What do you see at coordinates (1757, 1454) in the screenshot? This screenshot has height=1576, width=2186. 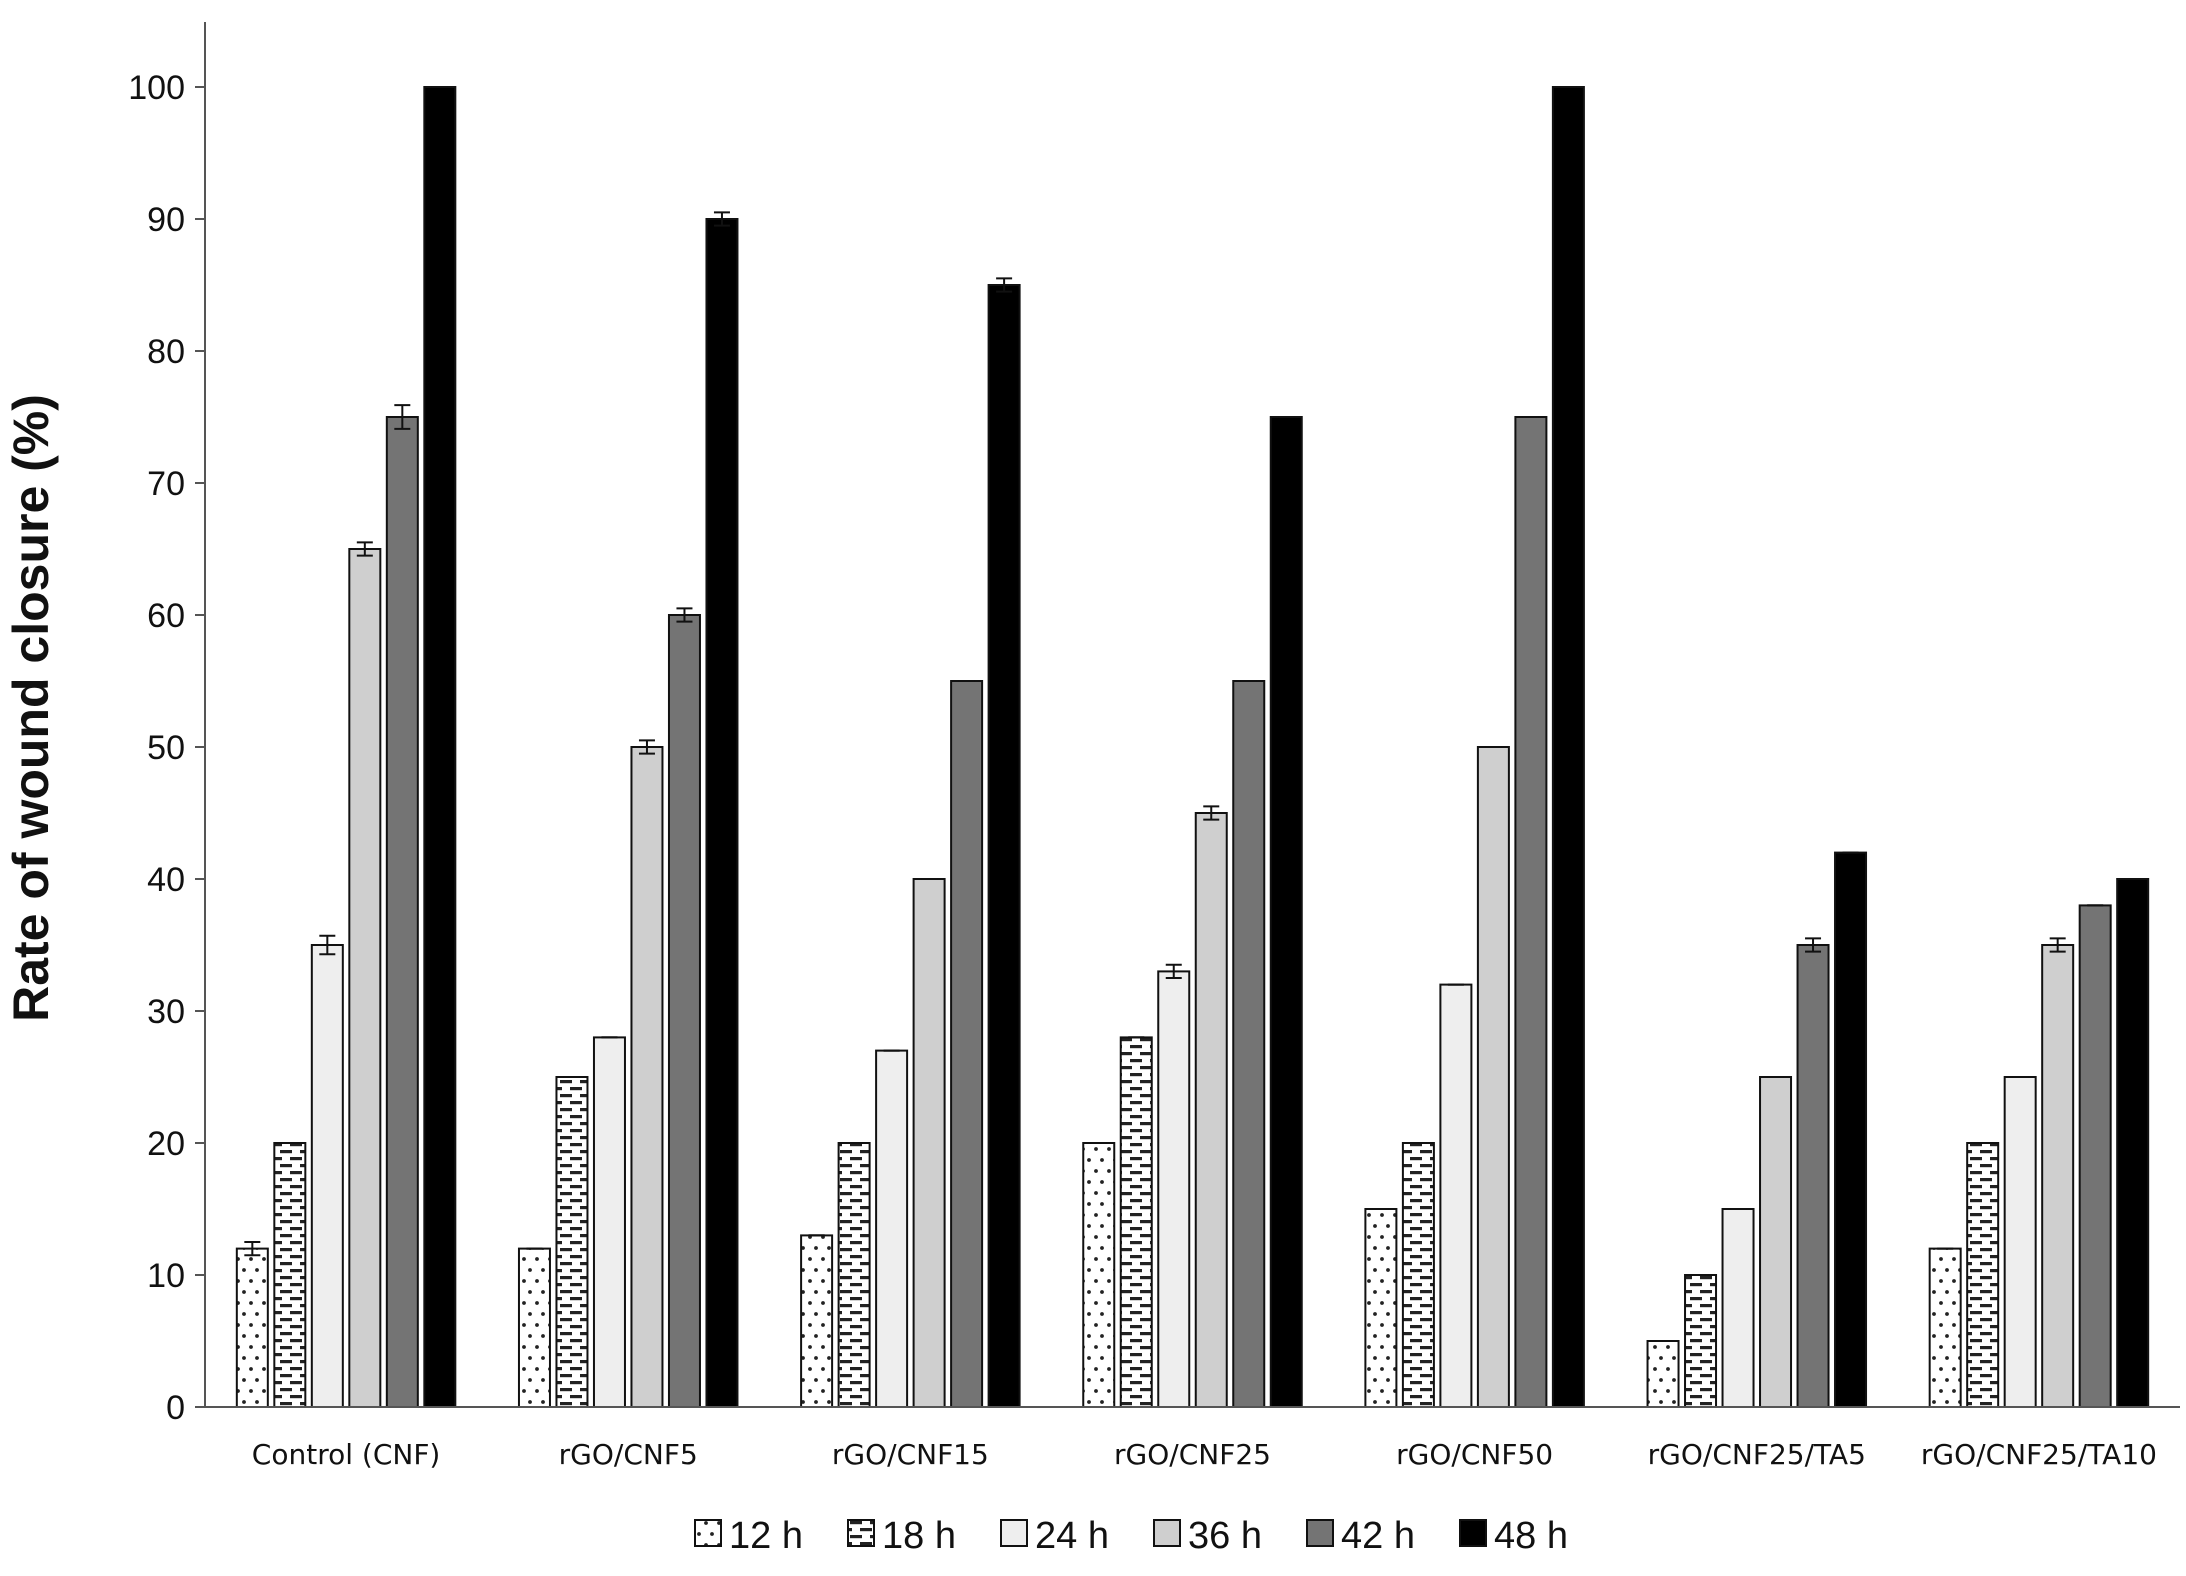 I see `x-category-label: rGO/CNF25/TA5` at bounding box center [1757, 1454].